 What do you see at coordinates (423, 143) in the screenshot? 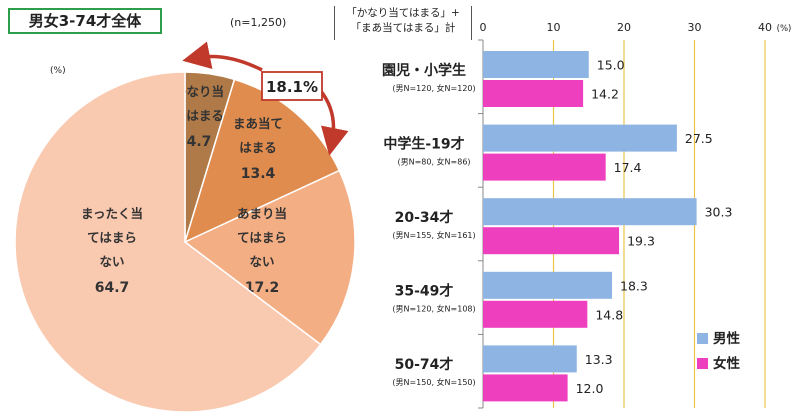
I see `category-label: 中学生-19才` at bounding box center [423, 143].